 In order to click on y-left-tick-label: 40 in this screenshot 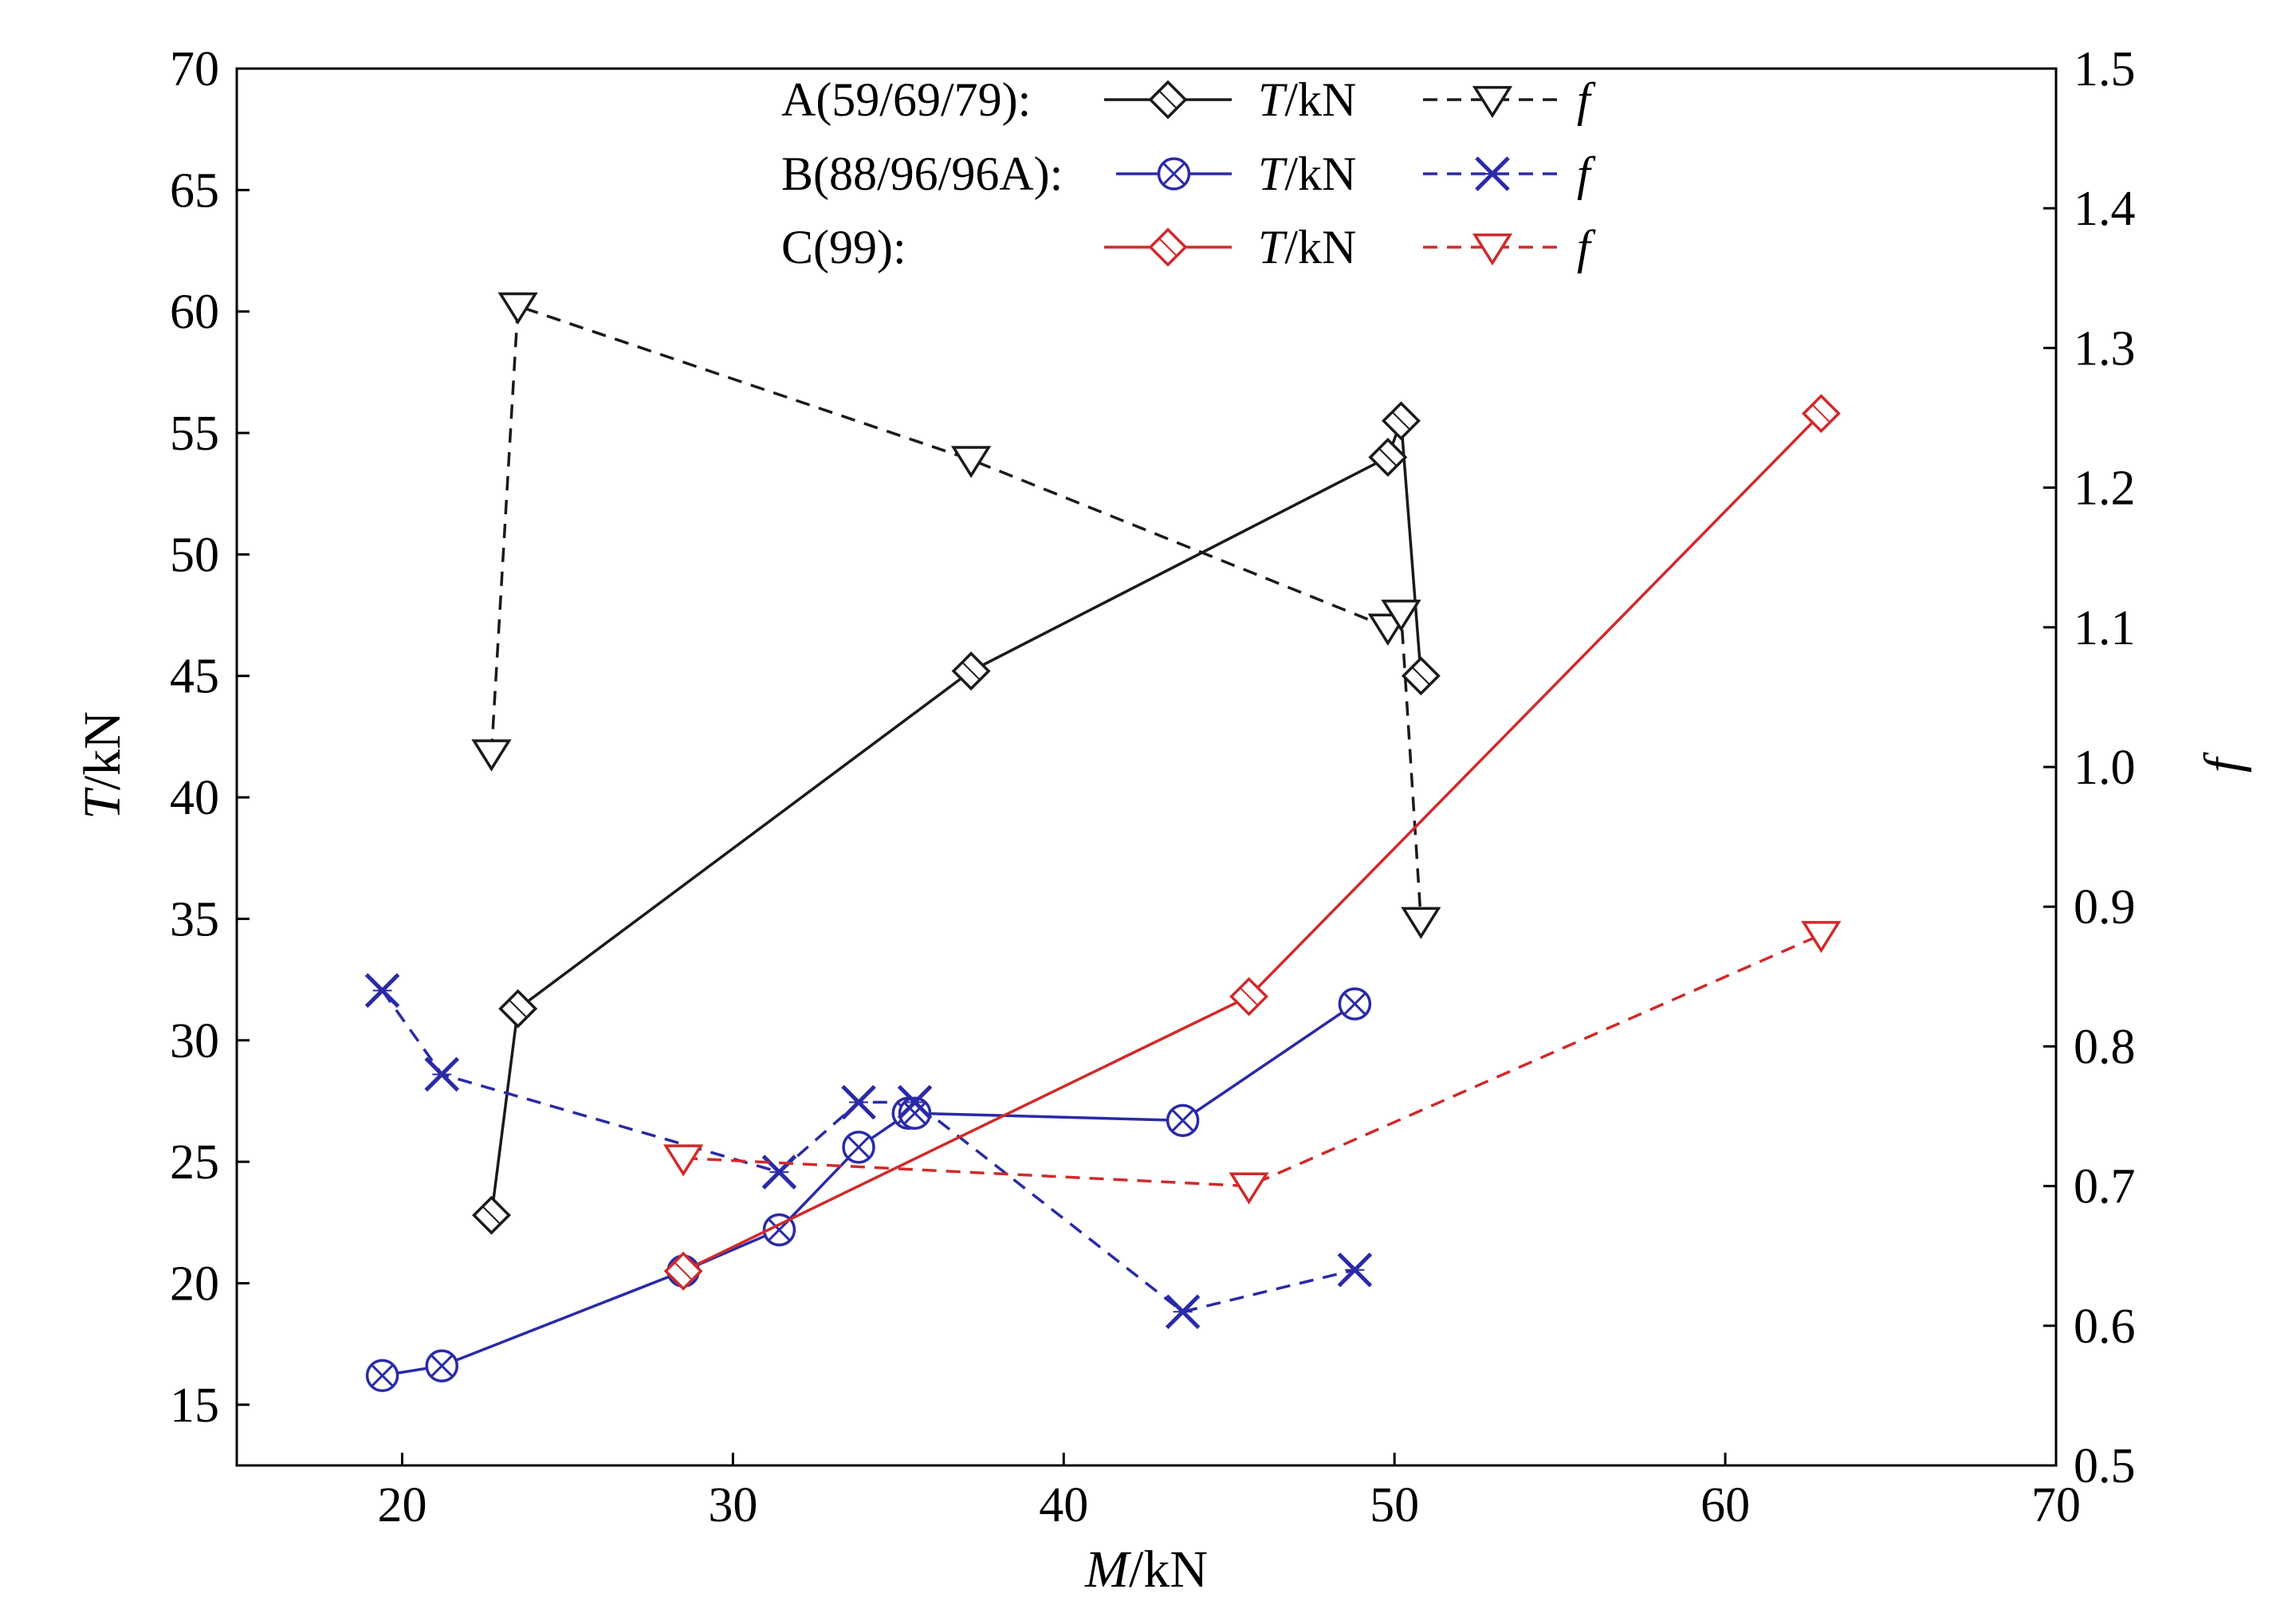, I will do `click(194, 798)`.